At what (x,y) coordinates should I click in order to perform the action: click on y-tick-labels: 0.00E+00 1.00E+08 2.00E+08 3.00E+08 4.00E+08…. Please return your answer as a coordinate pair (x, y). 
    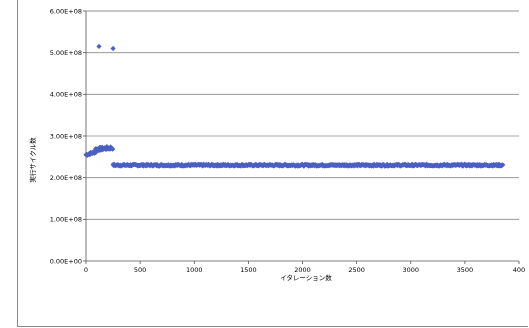
    Looking at the image, I should click on (66, 136).